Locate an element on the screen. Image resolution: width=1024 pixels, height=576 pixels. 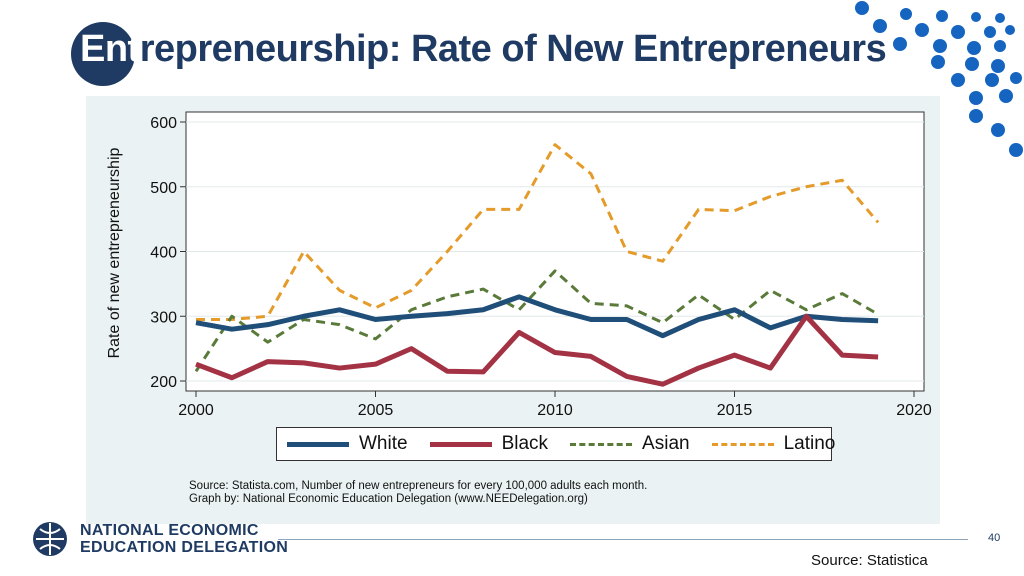
series-line-black is located at coordinates (537, 350).